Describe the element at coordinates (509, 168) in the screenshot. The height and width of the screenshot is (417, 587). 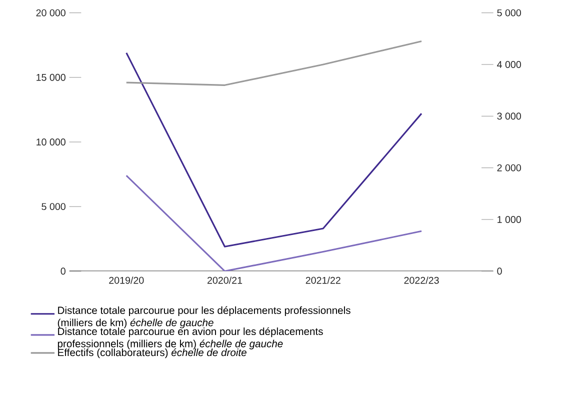
I see `y2-tick-label: 2 000` at that location.